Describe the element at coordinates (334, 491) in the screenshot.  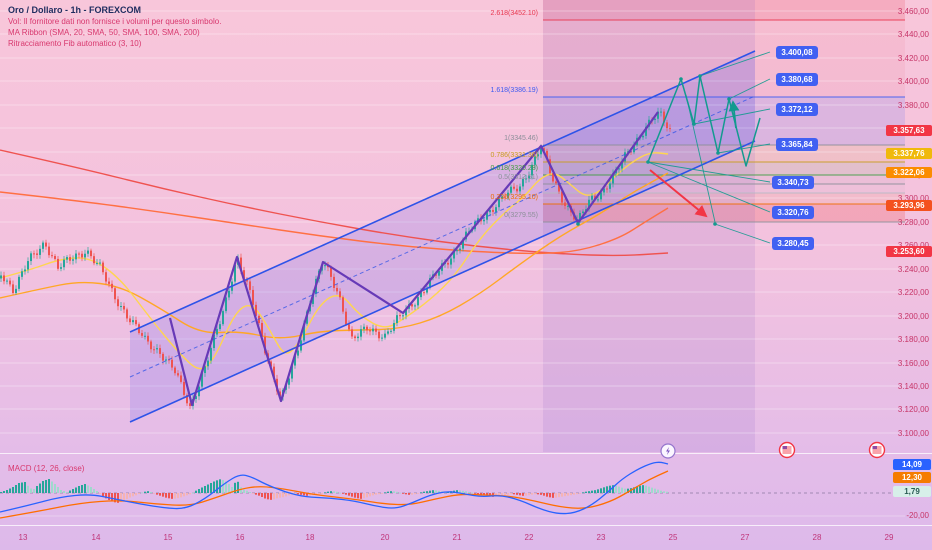
I see `macd-histogram` at that location.